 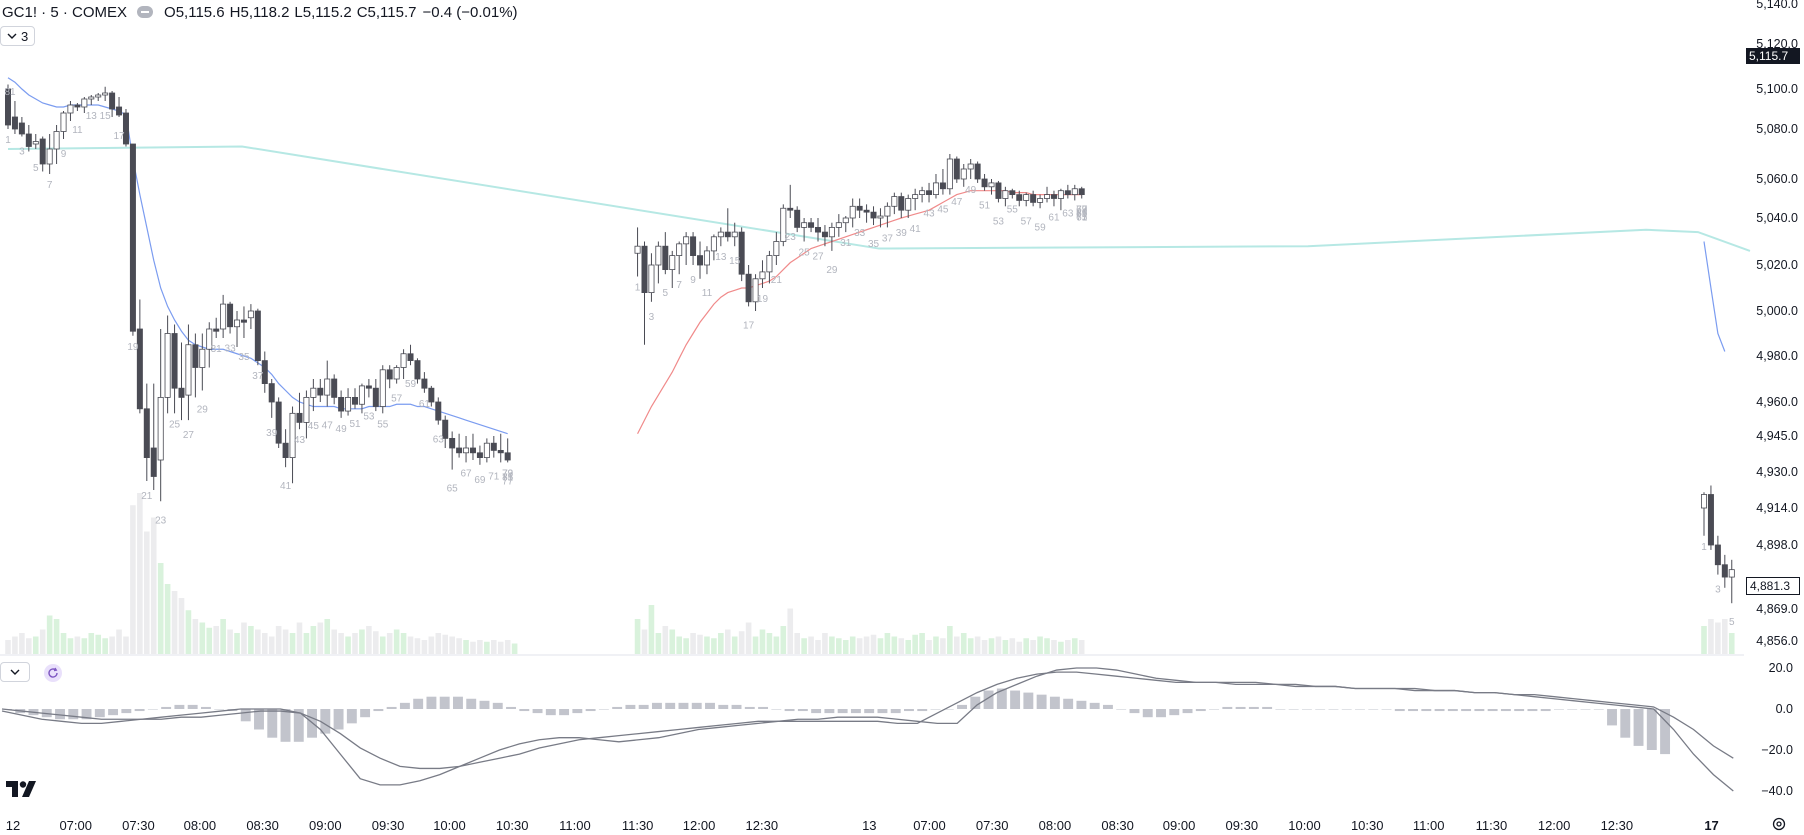 What do you see at coordinates (203, 410) in the screenshot?
I see `bar-count-label: 29` at bounding box center [203, 410].